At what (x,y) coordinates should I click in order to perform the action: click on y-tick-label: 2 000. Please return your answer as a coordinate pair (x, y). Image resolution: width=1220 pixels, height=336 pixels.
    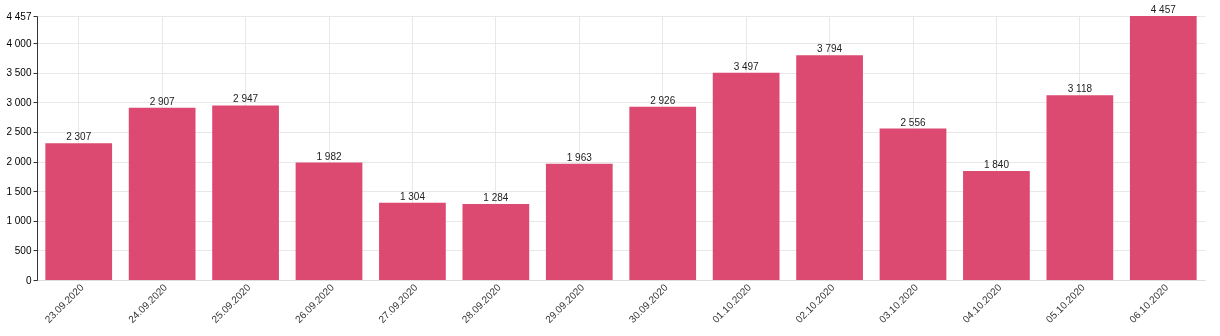
    Looking at the image, I should click on (19, 162).